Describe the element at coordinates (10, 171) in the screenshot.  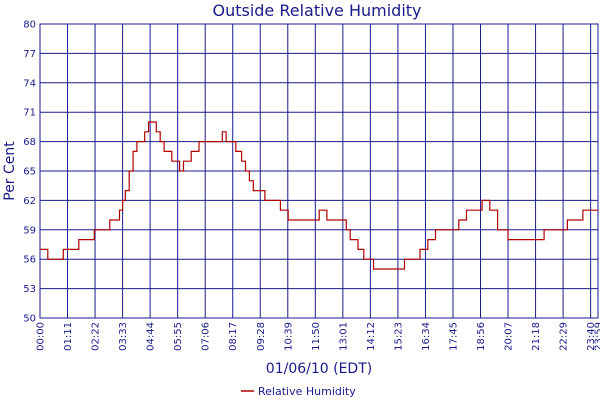
I see `y-axis-label: Per Cent` at that location.